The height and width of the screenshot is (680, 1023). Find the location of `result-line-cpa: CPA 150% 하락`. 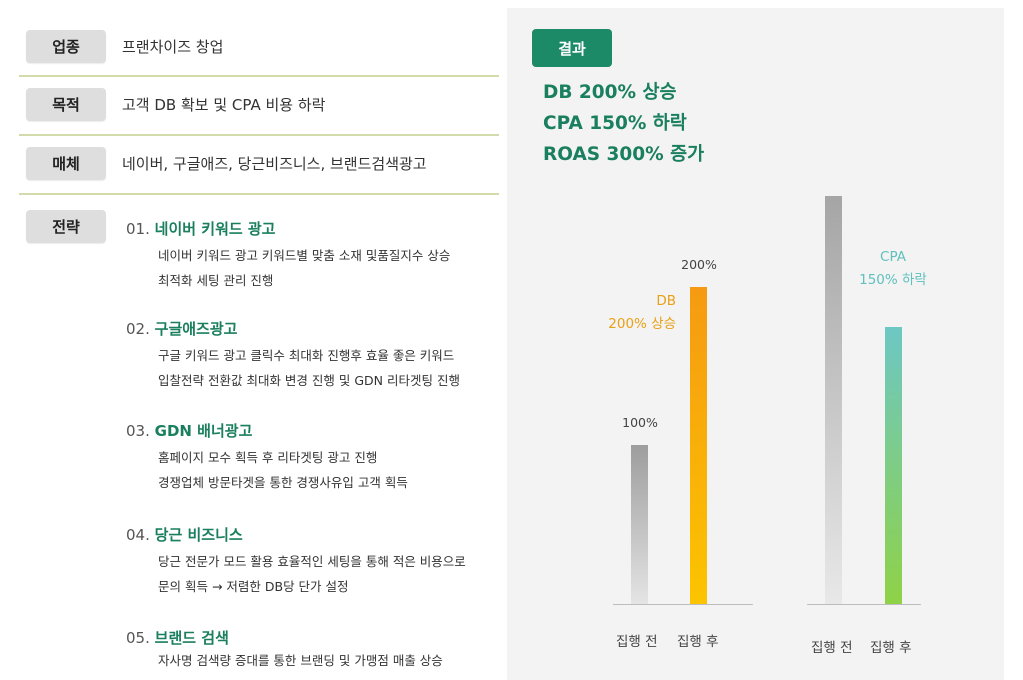

result-line-cpa: CPA 150% 하락 is located at coordinates (615, 123).